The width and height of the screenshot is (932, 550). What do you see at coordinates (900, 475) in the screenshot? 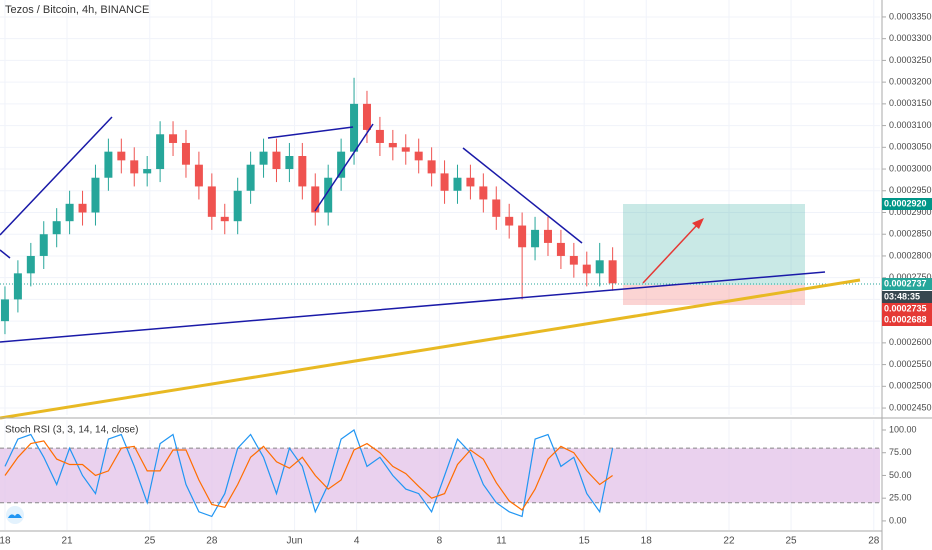
I see `y-tick-label: 50.00` at bounding box center [900, 475].